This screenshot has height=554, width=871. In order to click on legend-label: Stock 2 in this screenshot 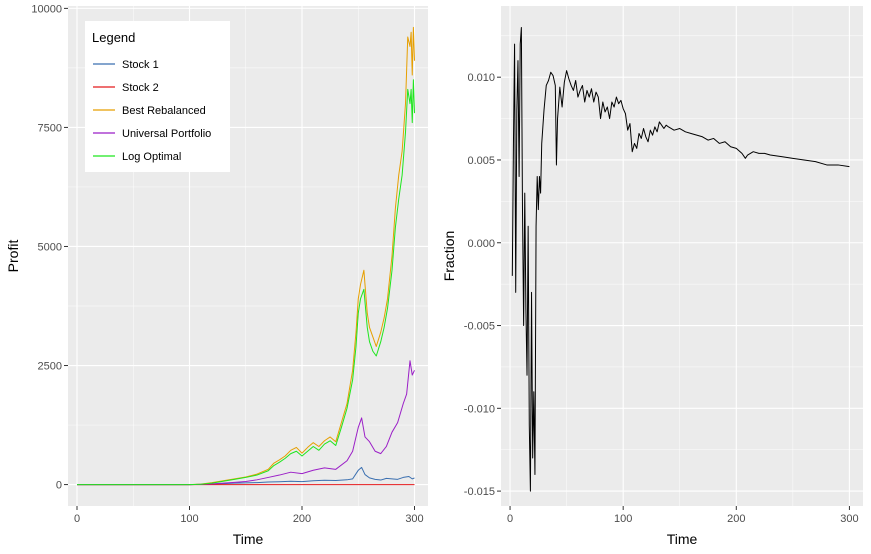, I will do `click(140, 88)`.